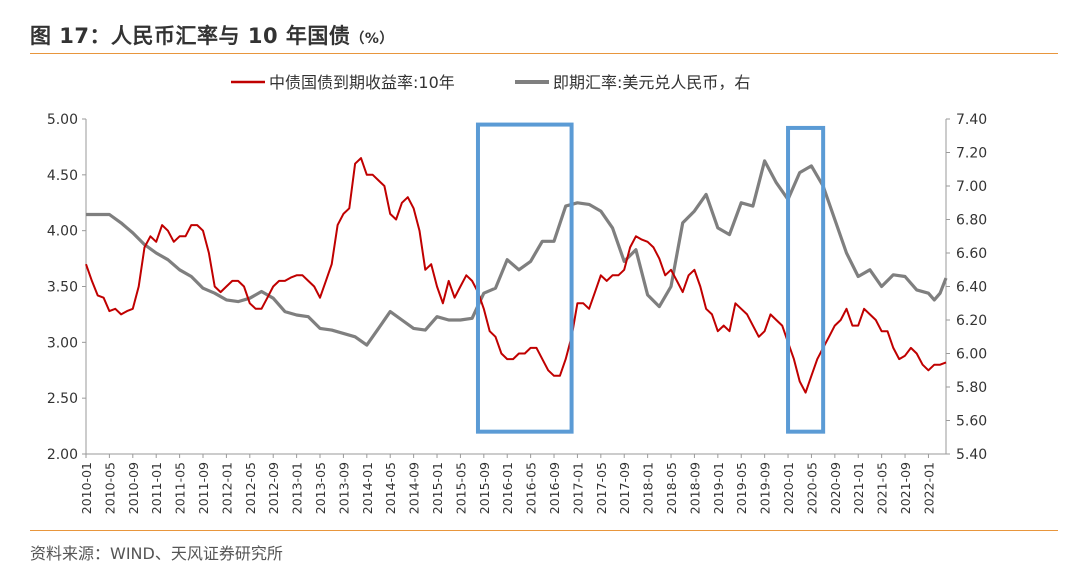 The image size is (1080, 575). What do you see at coordinates (718, 488) in the screenshot?
I see `x-tick-label: 2019-01` at bounding box center [718, 488].